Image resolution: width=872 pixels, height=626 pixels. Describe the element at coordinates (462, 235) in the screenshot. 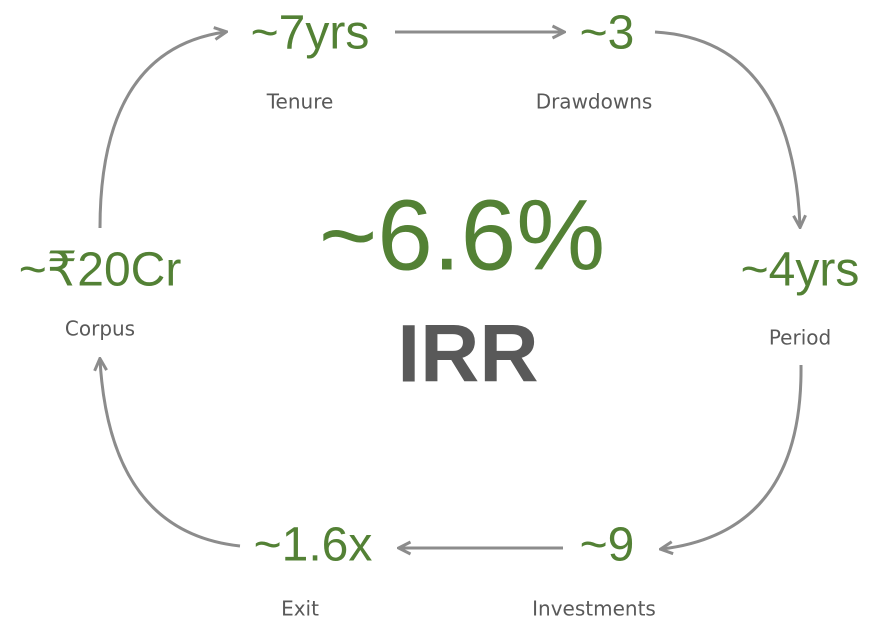

I see `center-value: ~6.6%` at that location.